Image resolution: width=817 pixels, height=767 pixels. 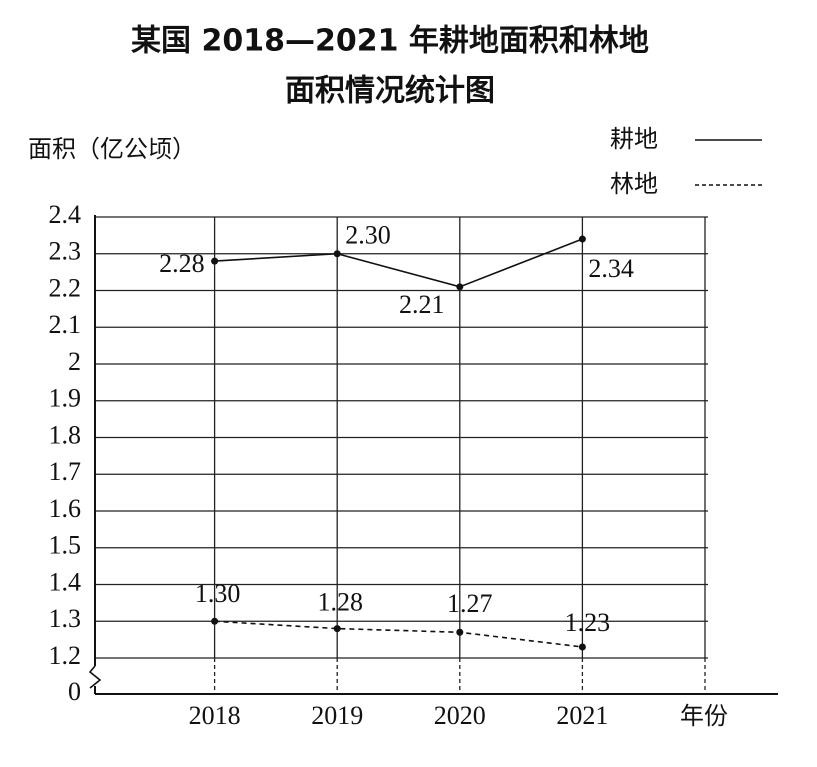 What do you see at coordinates (65, 251) in the screenshot?
I see `y-tick-label: 2.3` at bounding box center [65, 251].